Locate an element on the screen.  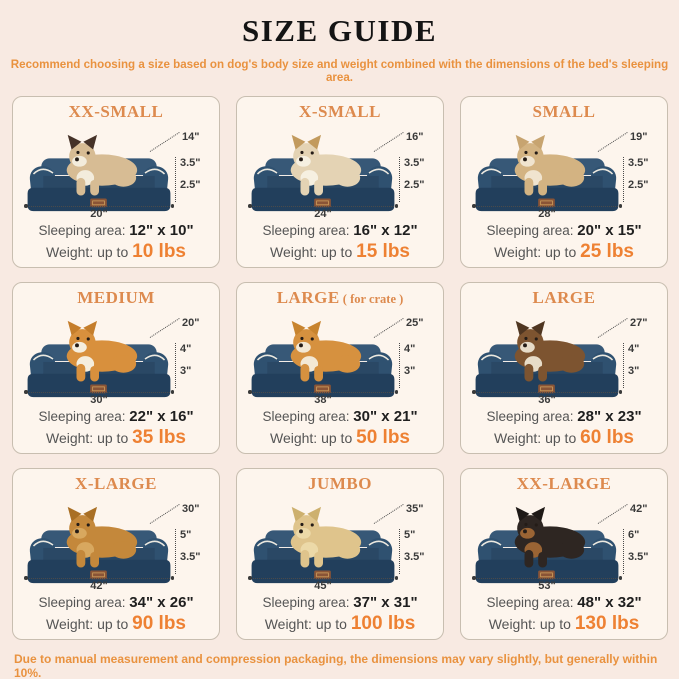
size-name: JUMBO is located at coordinates (340, 483).